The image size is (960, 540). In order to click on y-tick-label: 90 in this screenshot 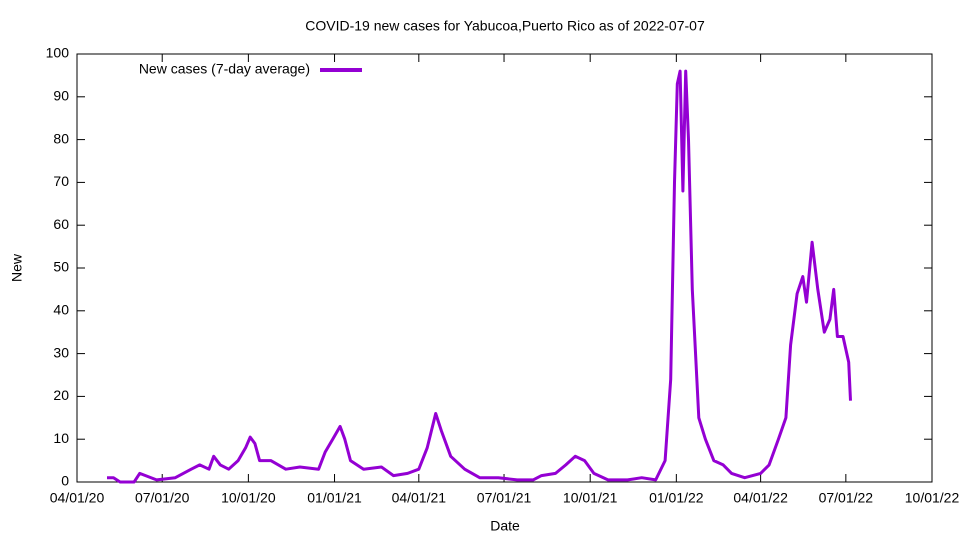, I will do `click(61, 96)`.